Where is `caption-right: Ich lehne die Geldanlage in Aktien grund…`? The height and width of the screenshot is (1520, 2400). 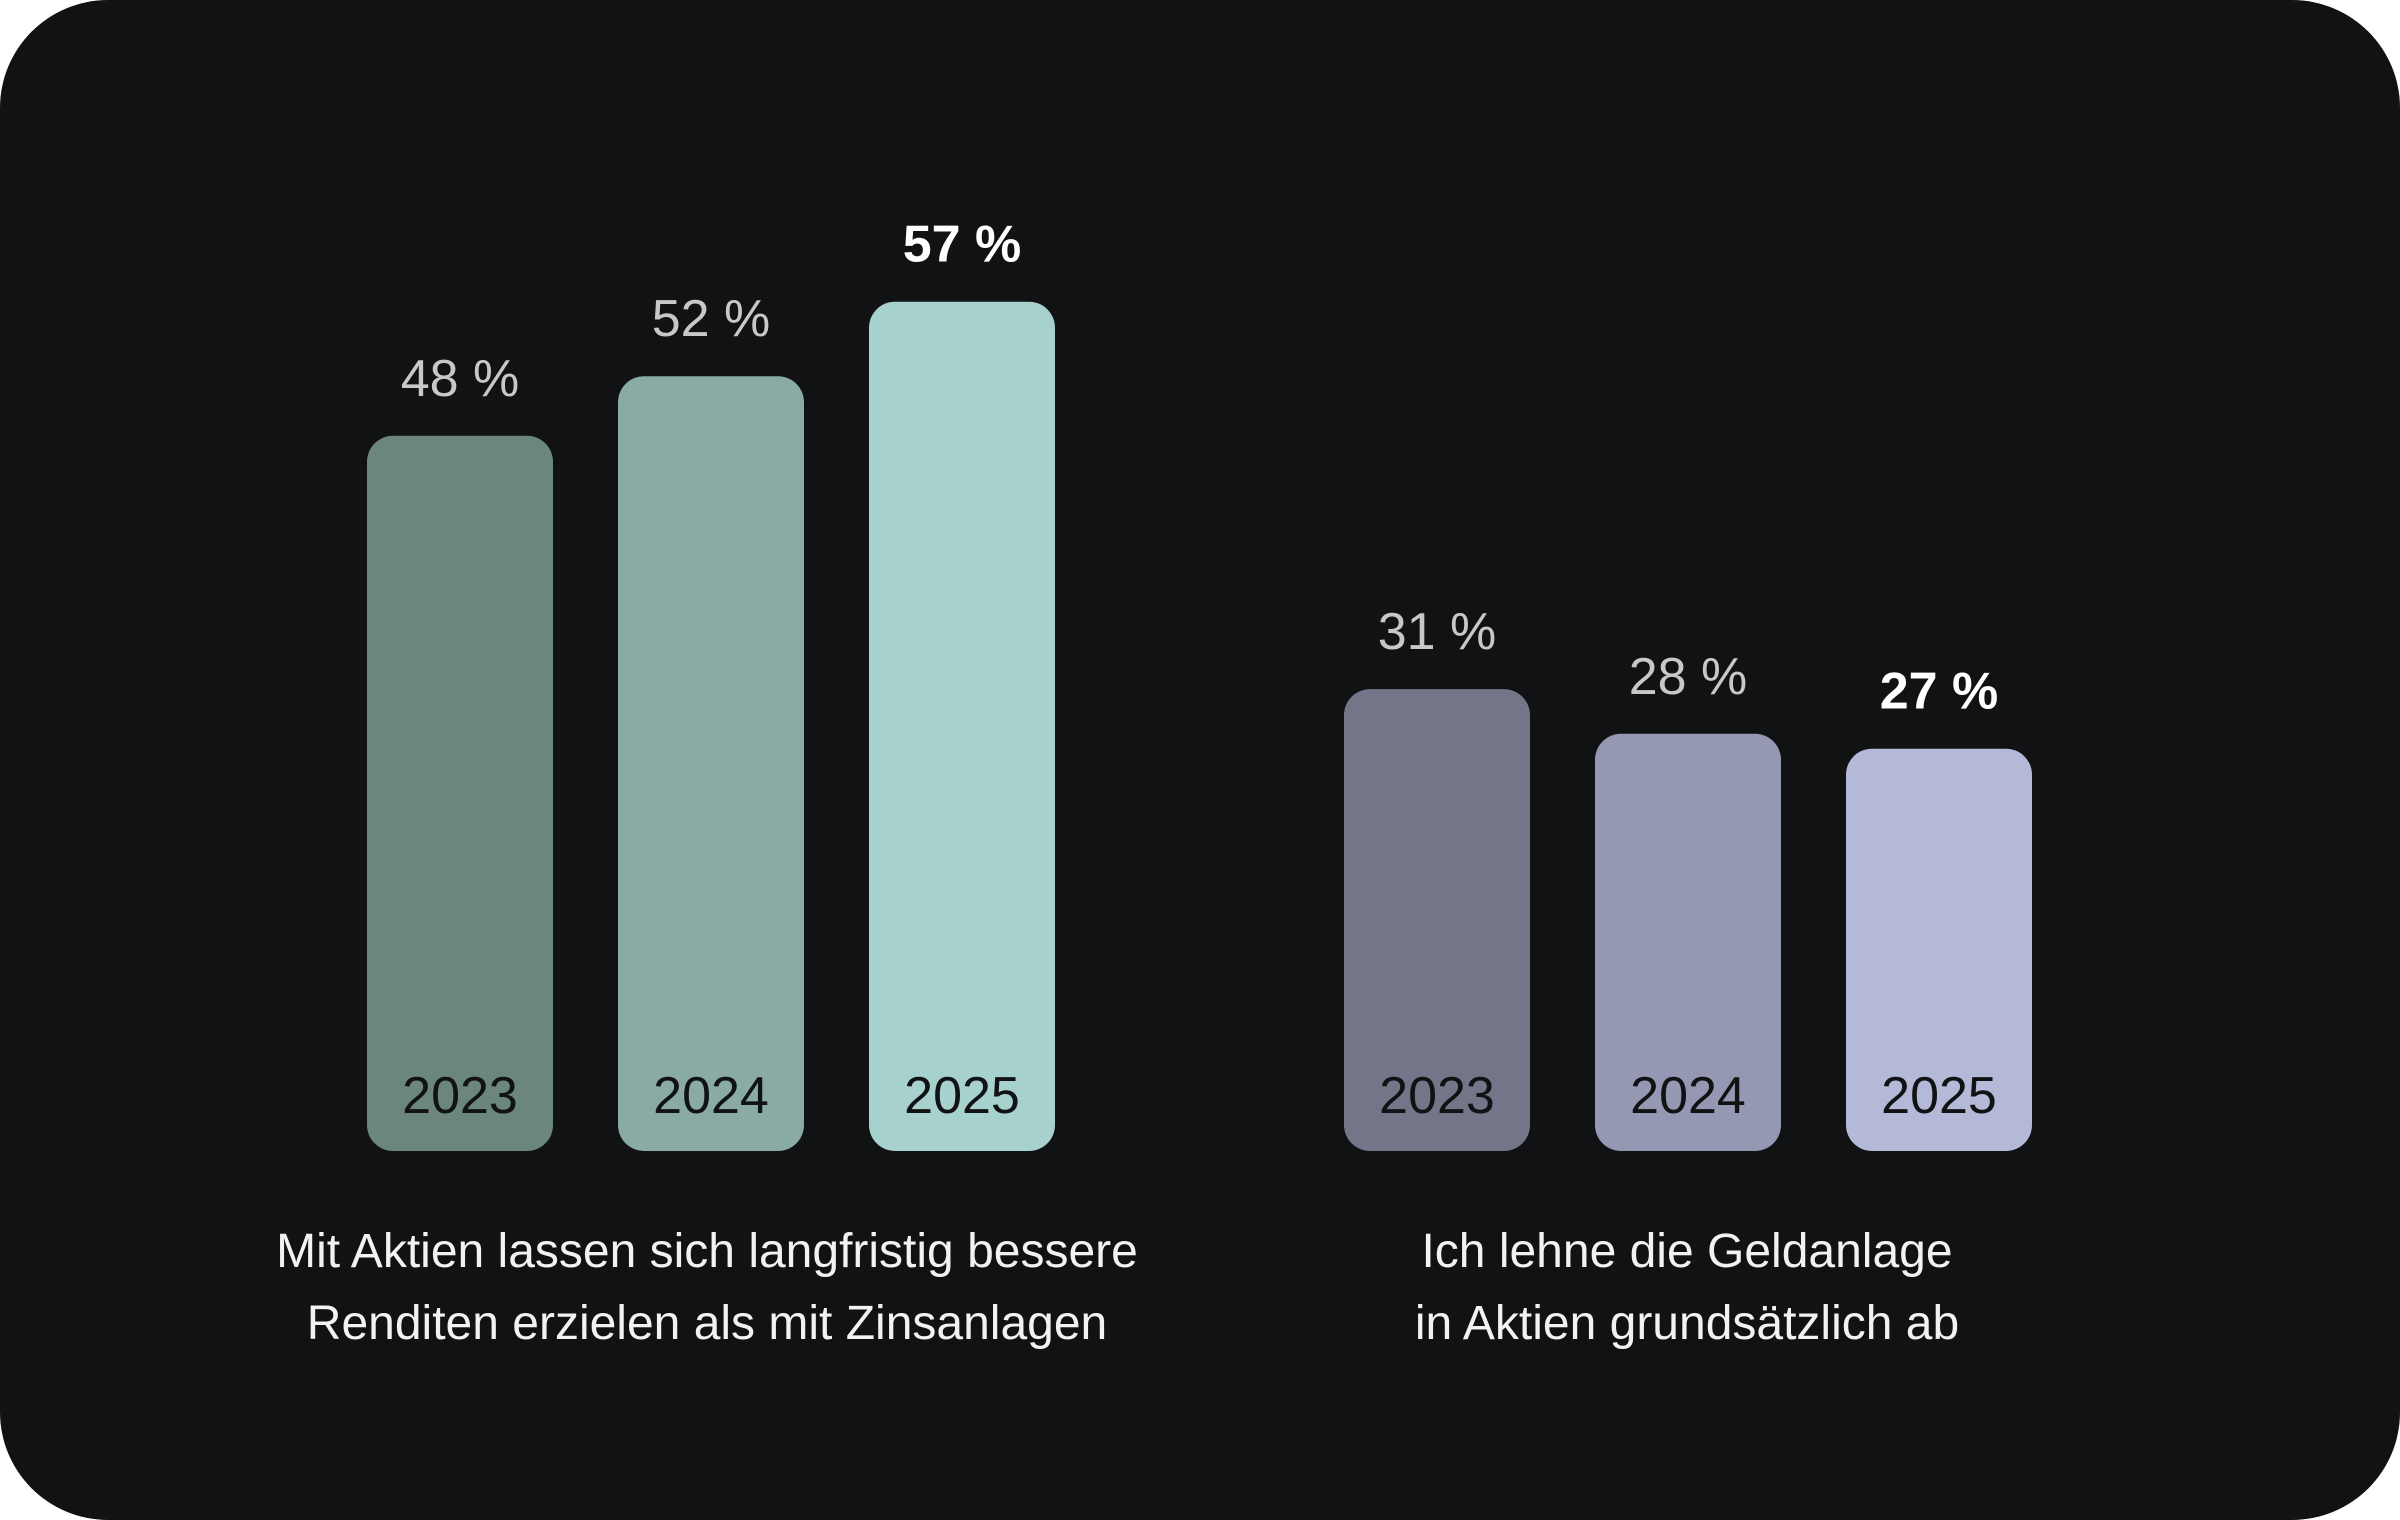 caption-right: Ich lehne die Geldanlage in Aktien grund… is located at coordinates (1687, 1288).